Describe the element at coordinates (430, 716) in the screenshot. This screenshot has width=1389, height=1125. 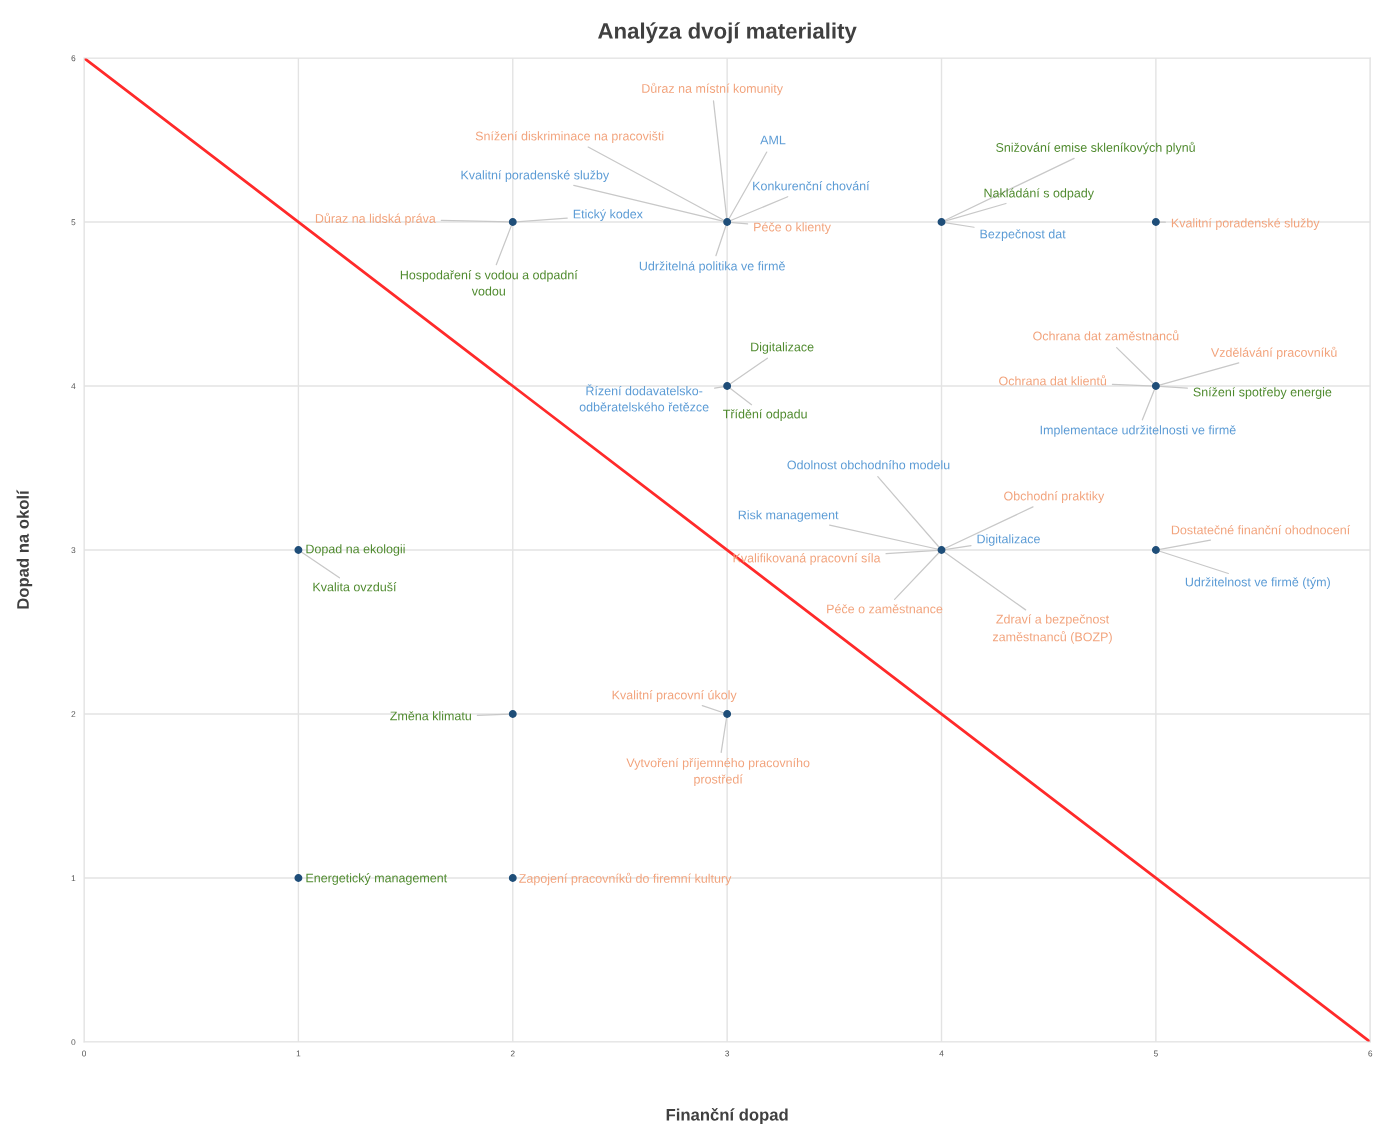
I see `annotation: Změna klimatu` at that location.